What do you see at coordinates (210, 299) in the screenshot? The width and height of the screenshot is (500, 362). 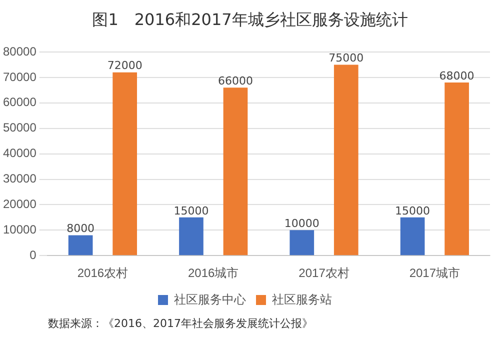 I see `legend-label: 社区服务中心` at bounding box center [210, 299].